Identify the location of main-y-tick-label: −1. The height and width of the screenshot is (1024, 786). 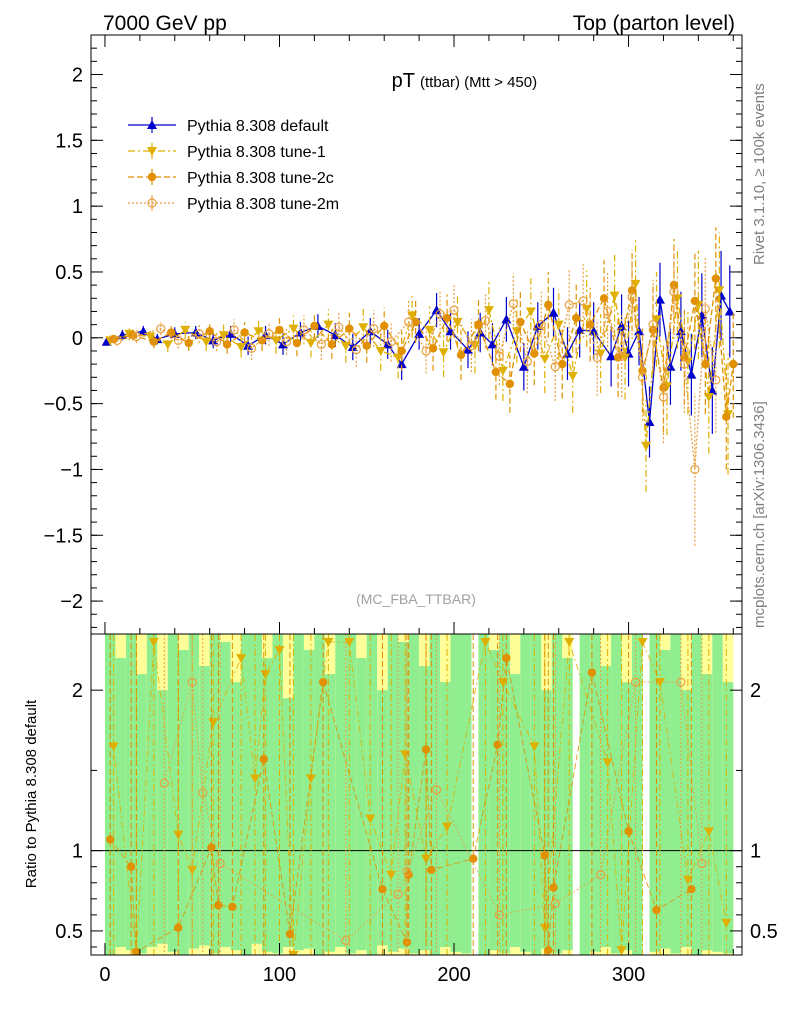
(71, 470).